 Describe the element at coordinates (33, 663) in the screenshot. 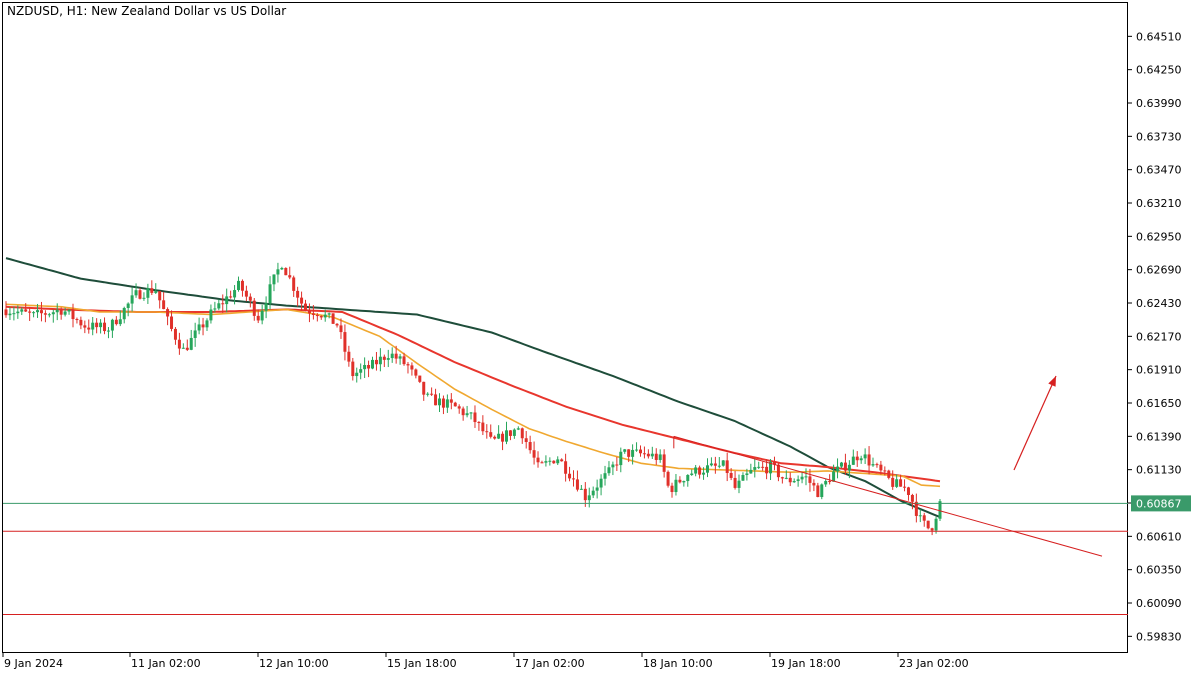

I see `x-tick-label: 9 Jan 2024` at that location.